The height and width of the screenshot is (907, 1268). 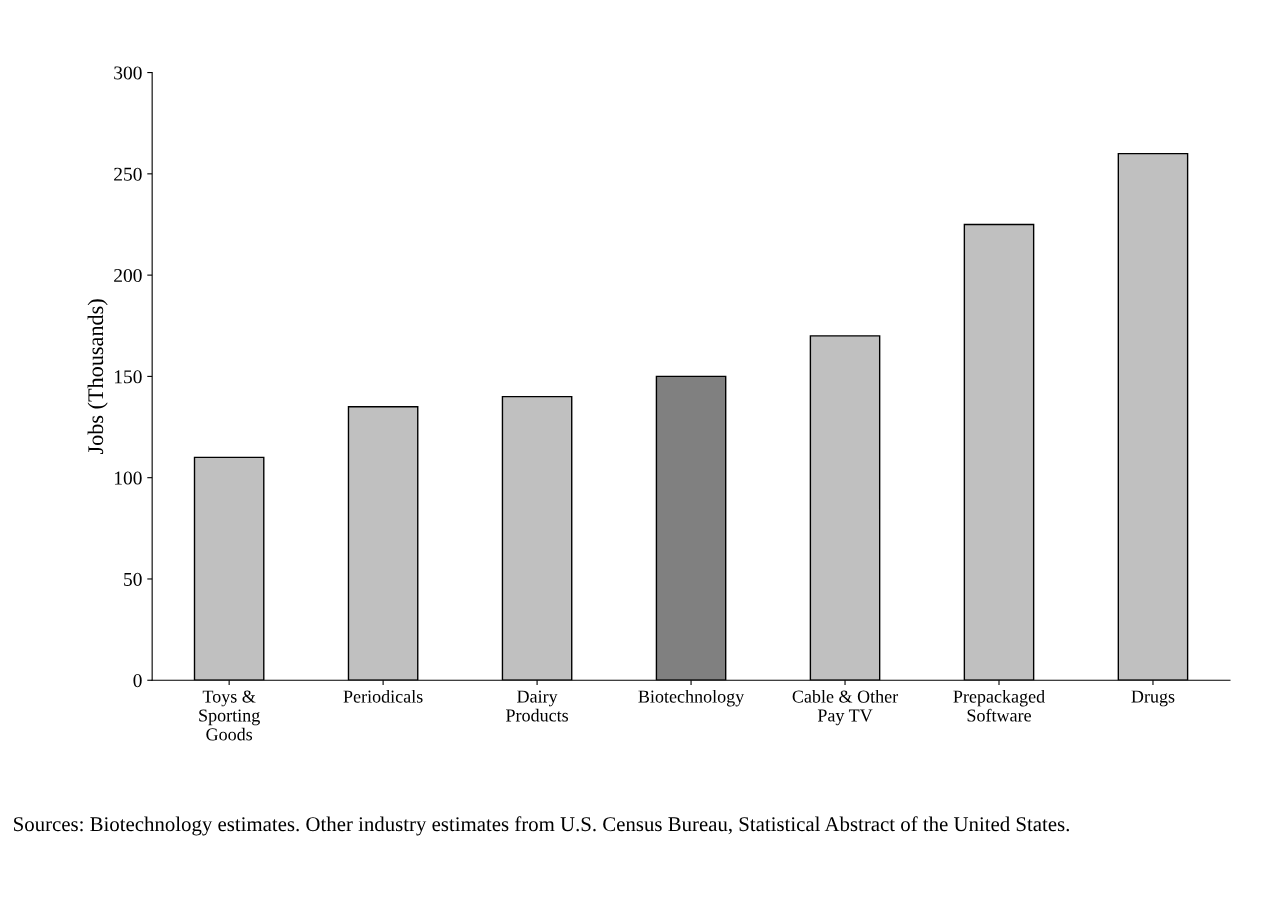 What do you see at coordinates (542, 826) in the screenshot?
I see `source-note: Sources: Biotechnology estimates. Other industry estimates from U.S. Census Bureau, Statistical Abstract of the United States.` at bounding box center [542, 826].